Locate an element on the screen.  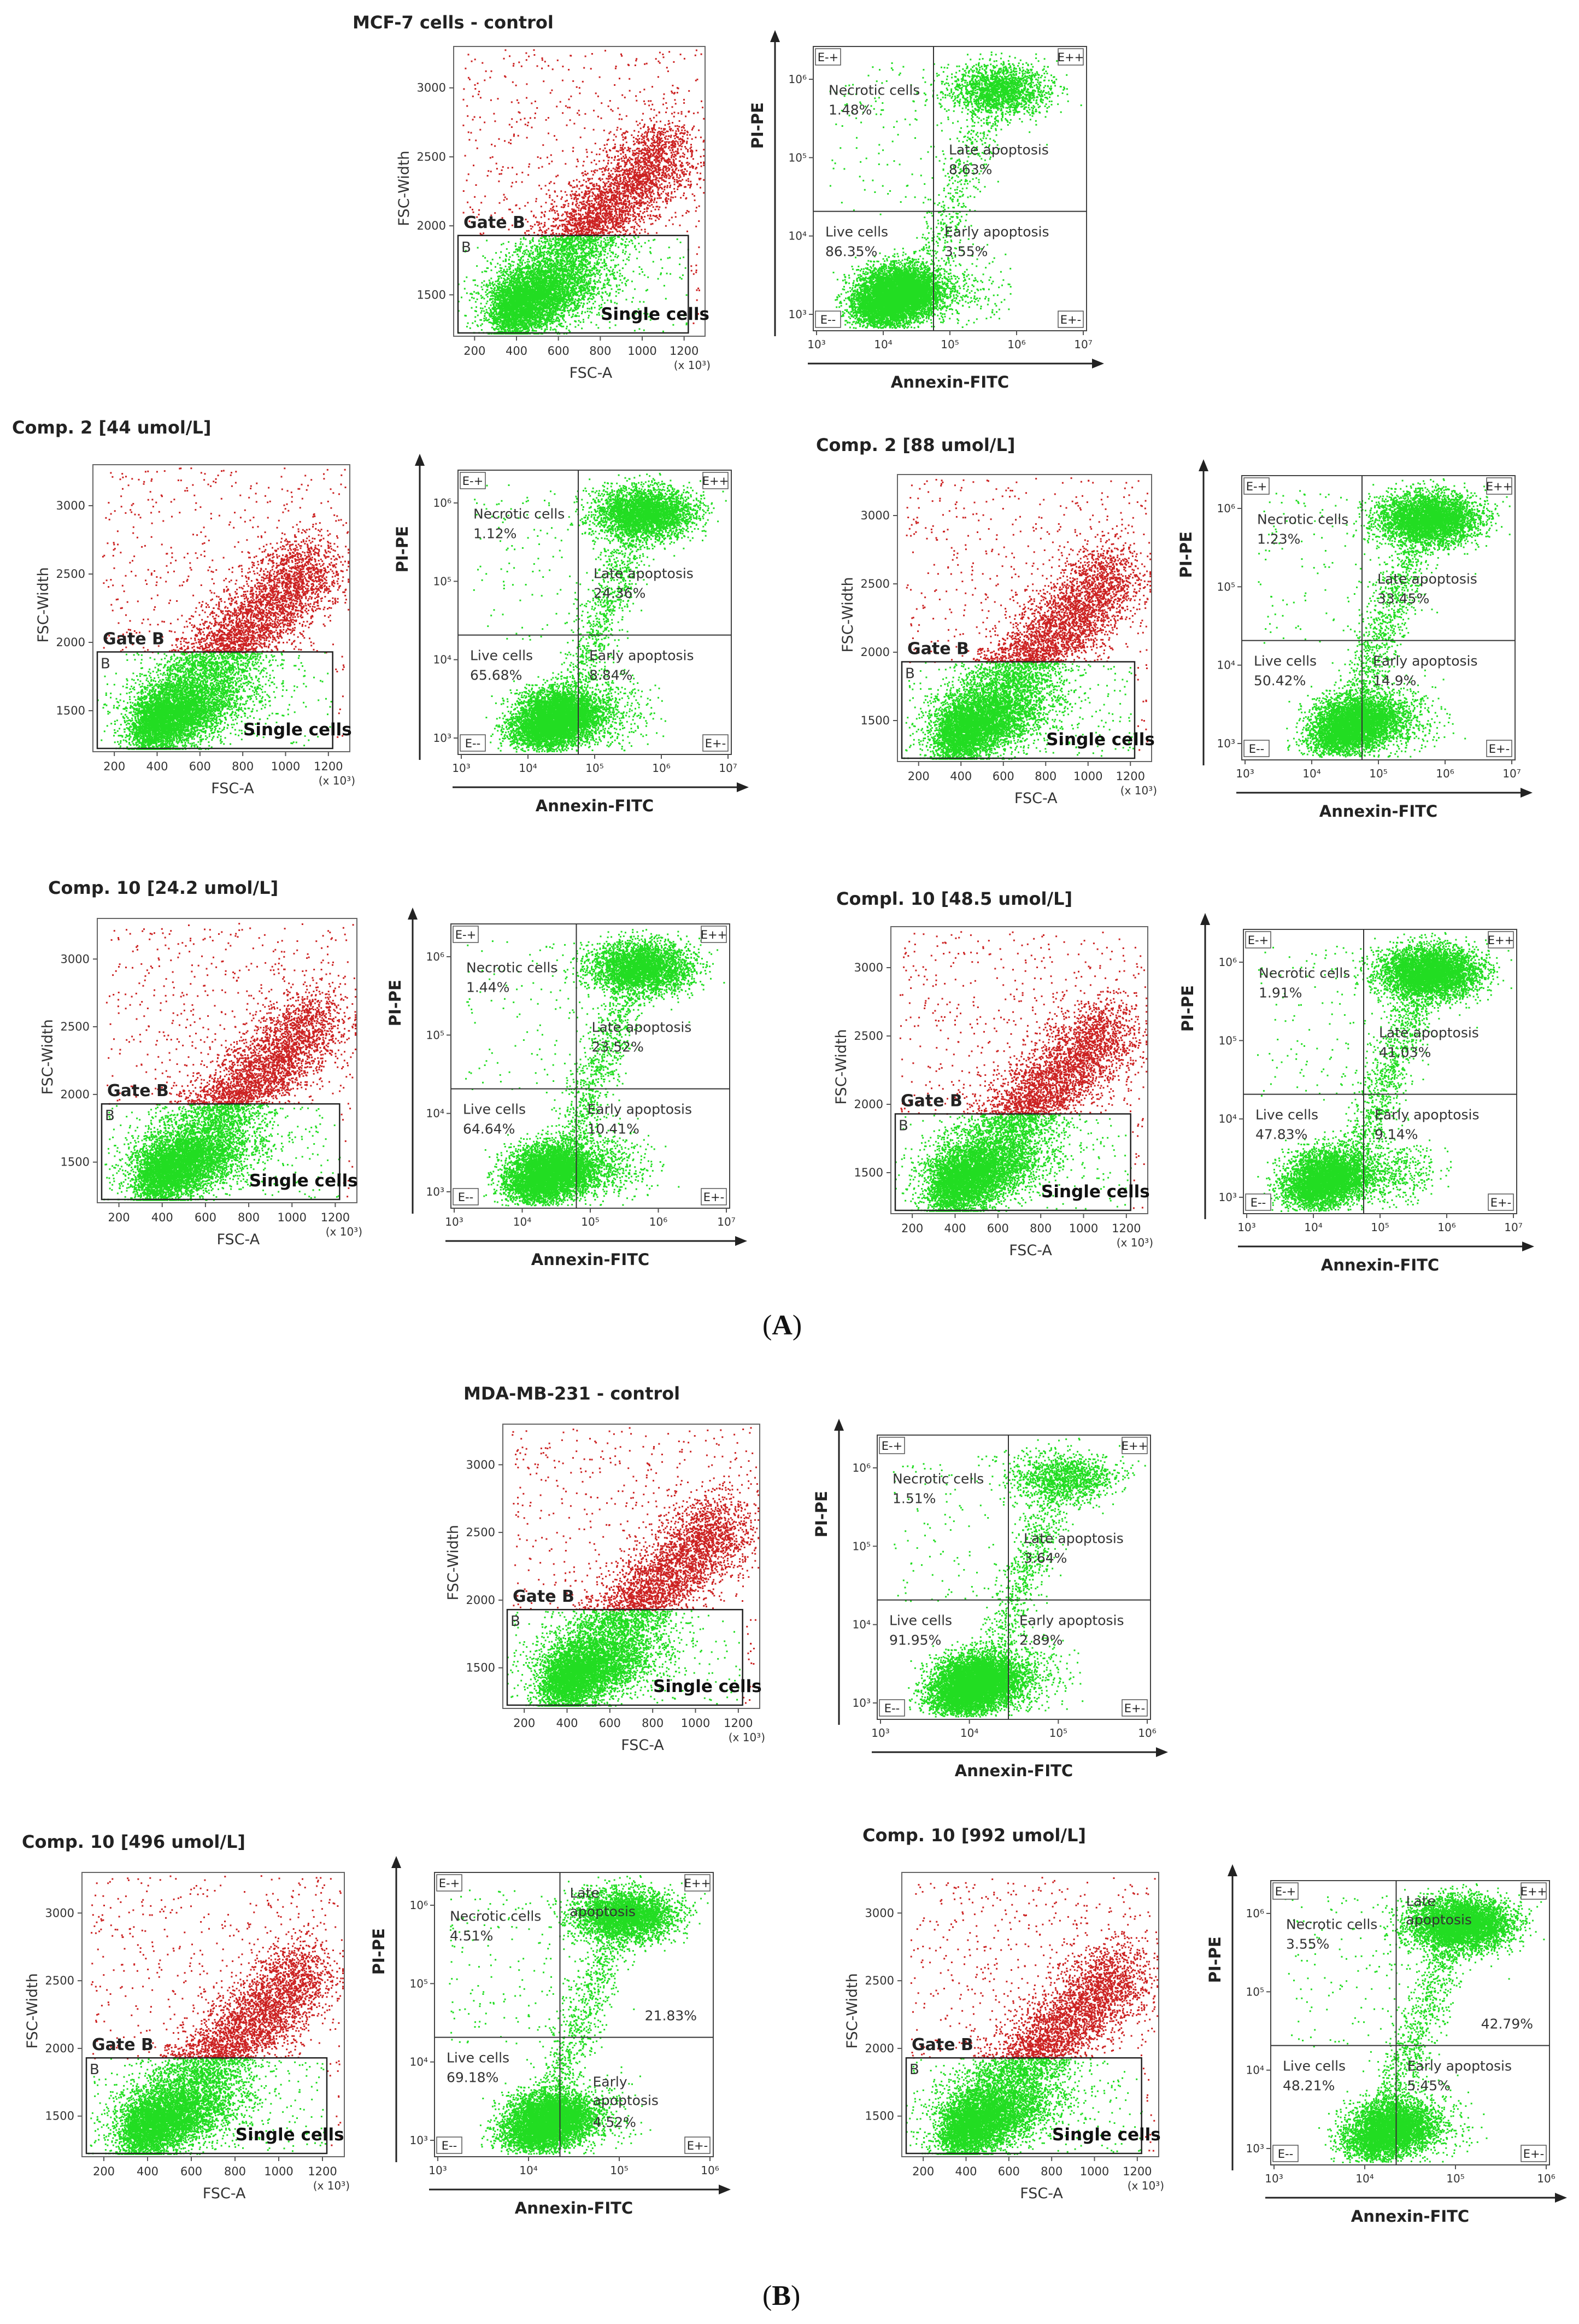
gate-box-label: B is located at coordinates (903, 1126).